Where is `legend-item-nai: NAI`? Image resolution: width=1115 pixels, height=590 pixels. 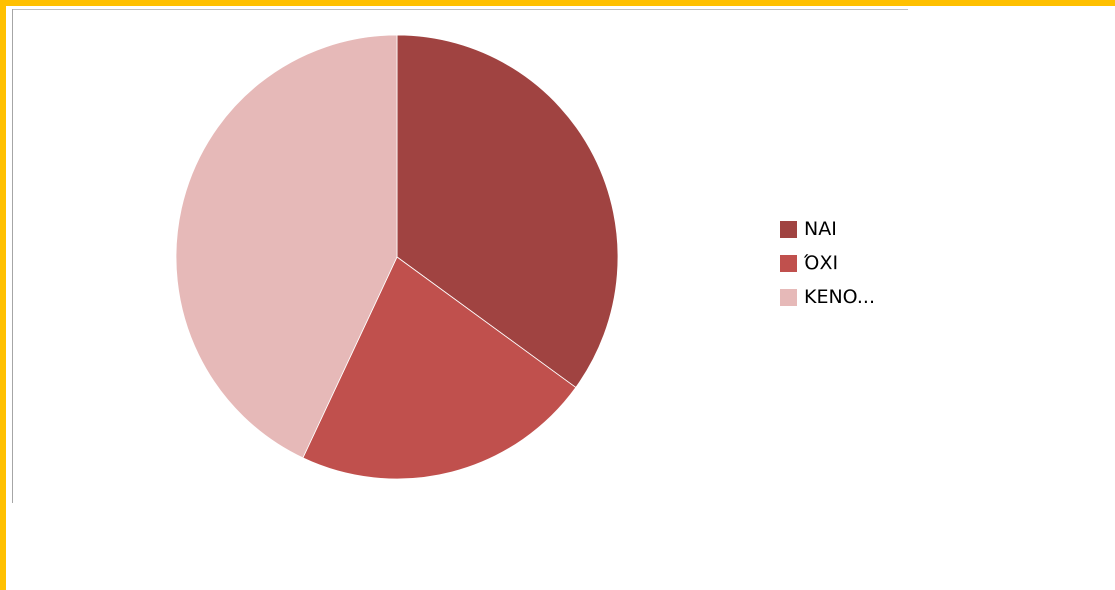 legend-item-nai: NAI is located at coordinates (827, 229).